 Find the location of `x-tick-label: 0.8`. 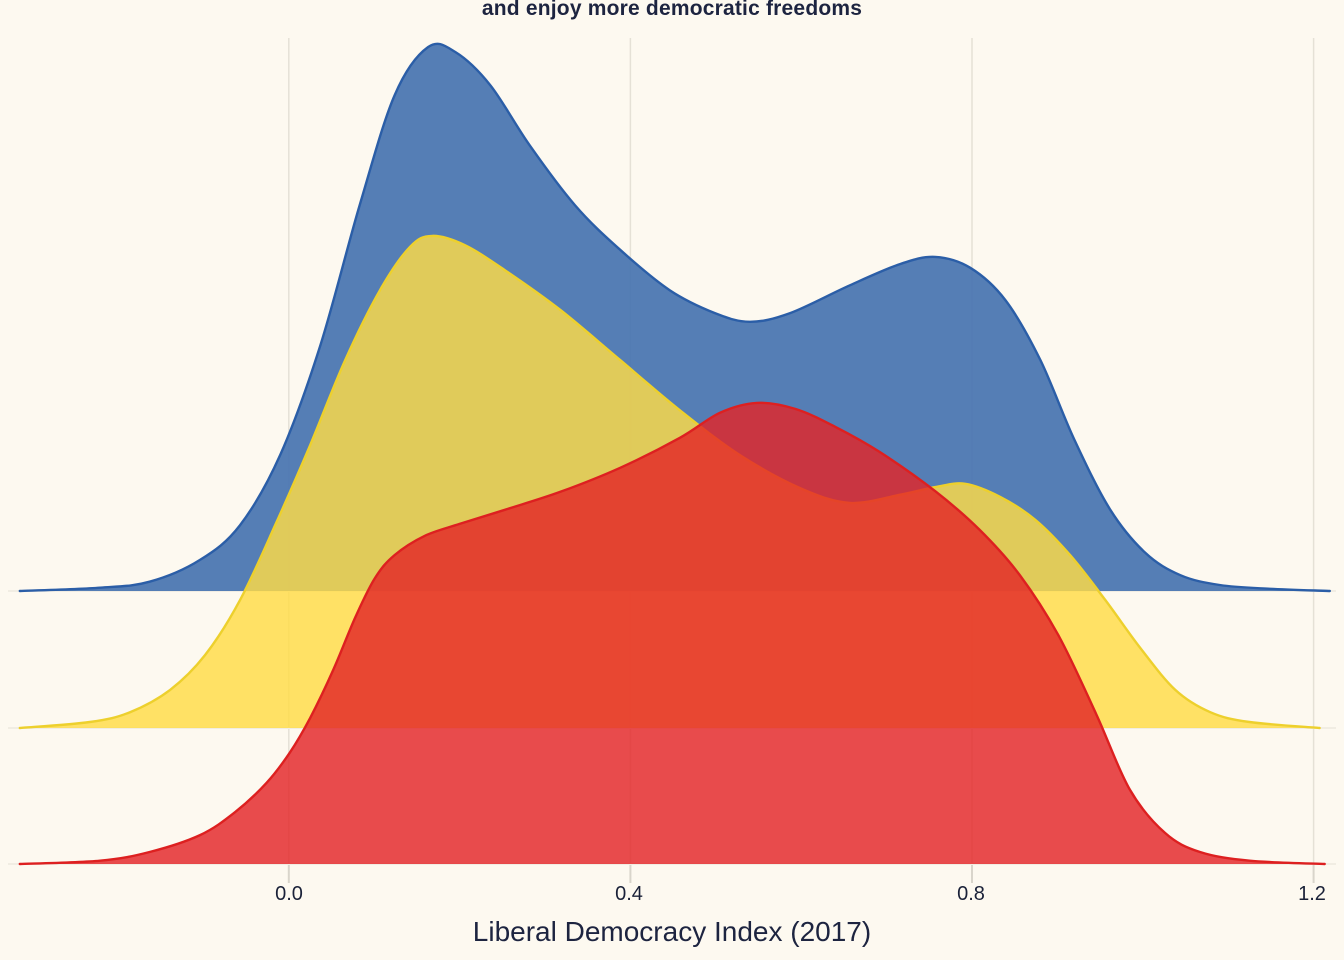

x-tick-label: 0.8 is located at coordinates (971, 894).